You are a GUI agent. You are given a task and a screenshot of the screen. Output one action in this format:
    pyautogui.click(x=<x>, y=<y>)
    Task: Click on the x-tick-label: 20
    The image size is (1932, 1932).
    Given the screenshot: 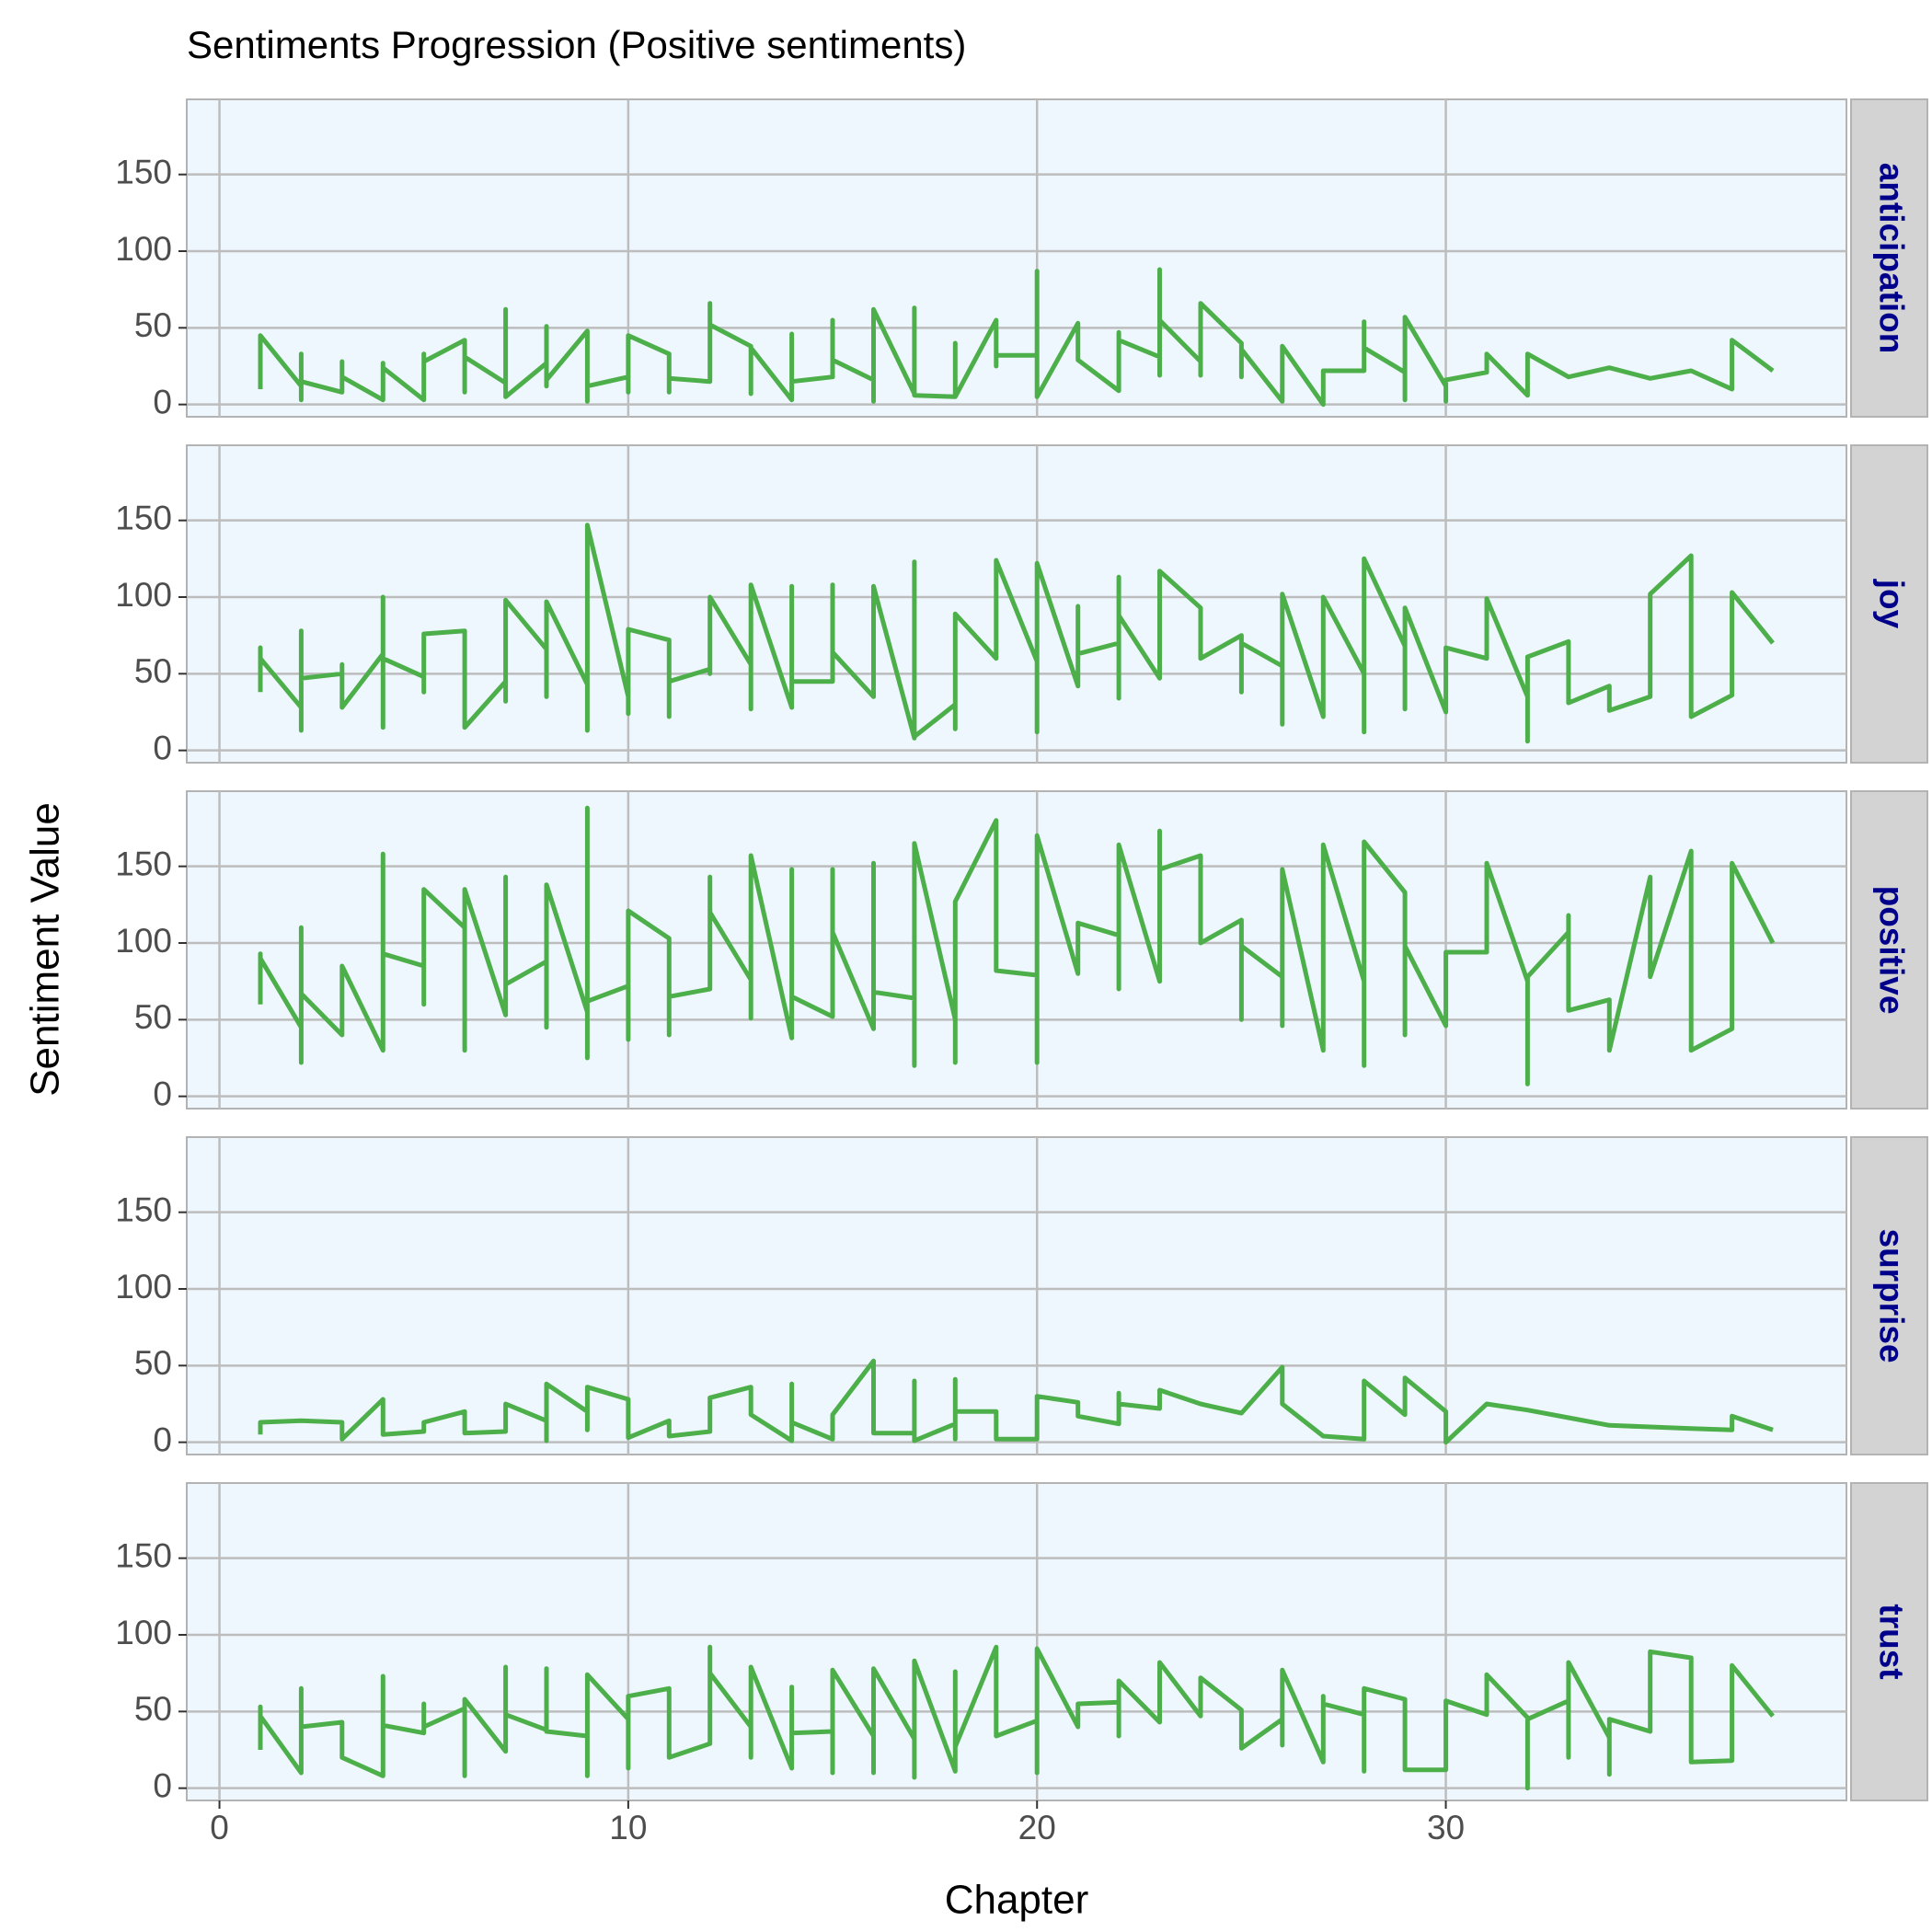 What is the action you would take?
    pyautogui.click(x=1037, y=1827)
    